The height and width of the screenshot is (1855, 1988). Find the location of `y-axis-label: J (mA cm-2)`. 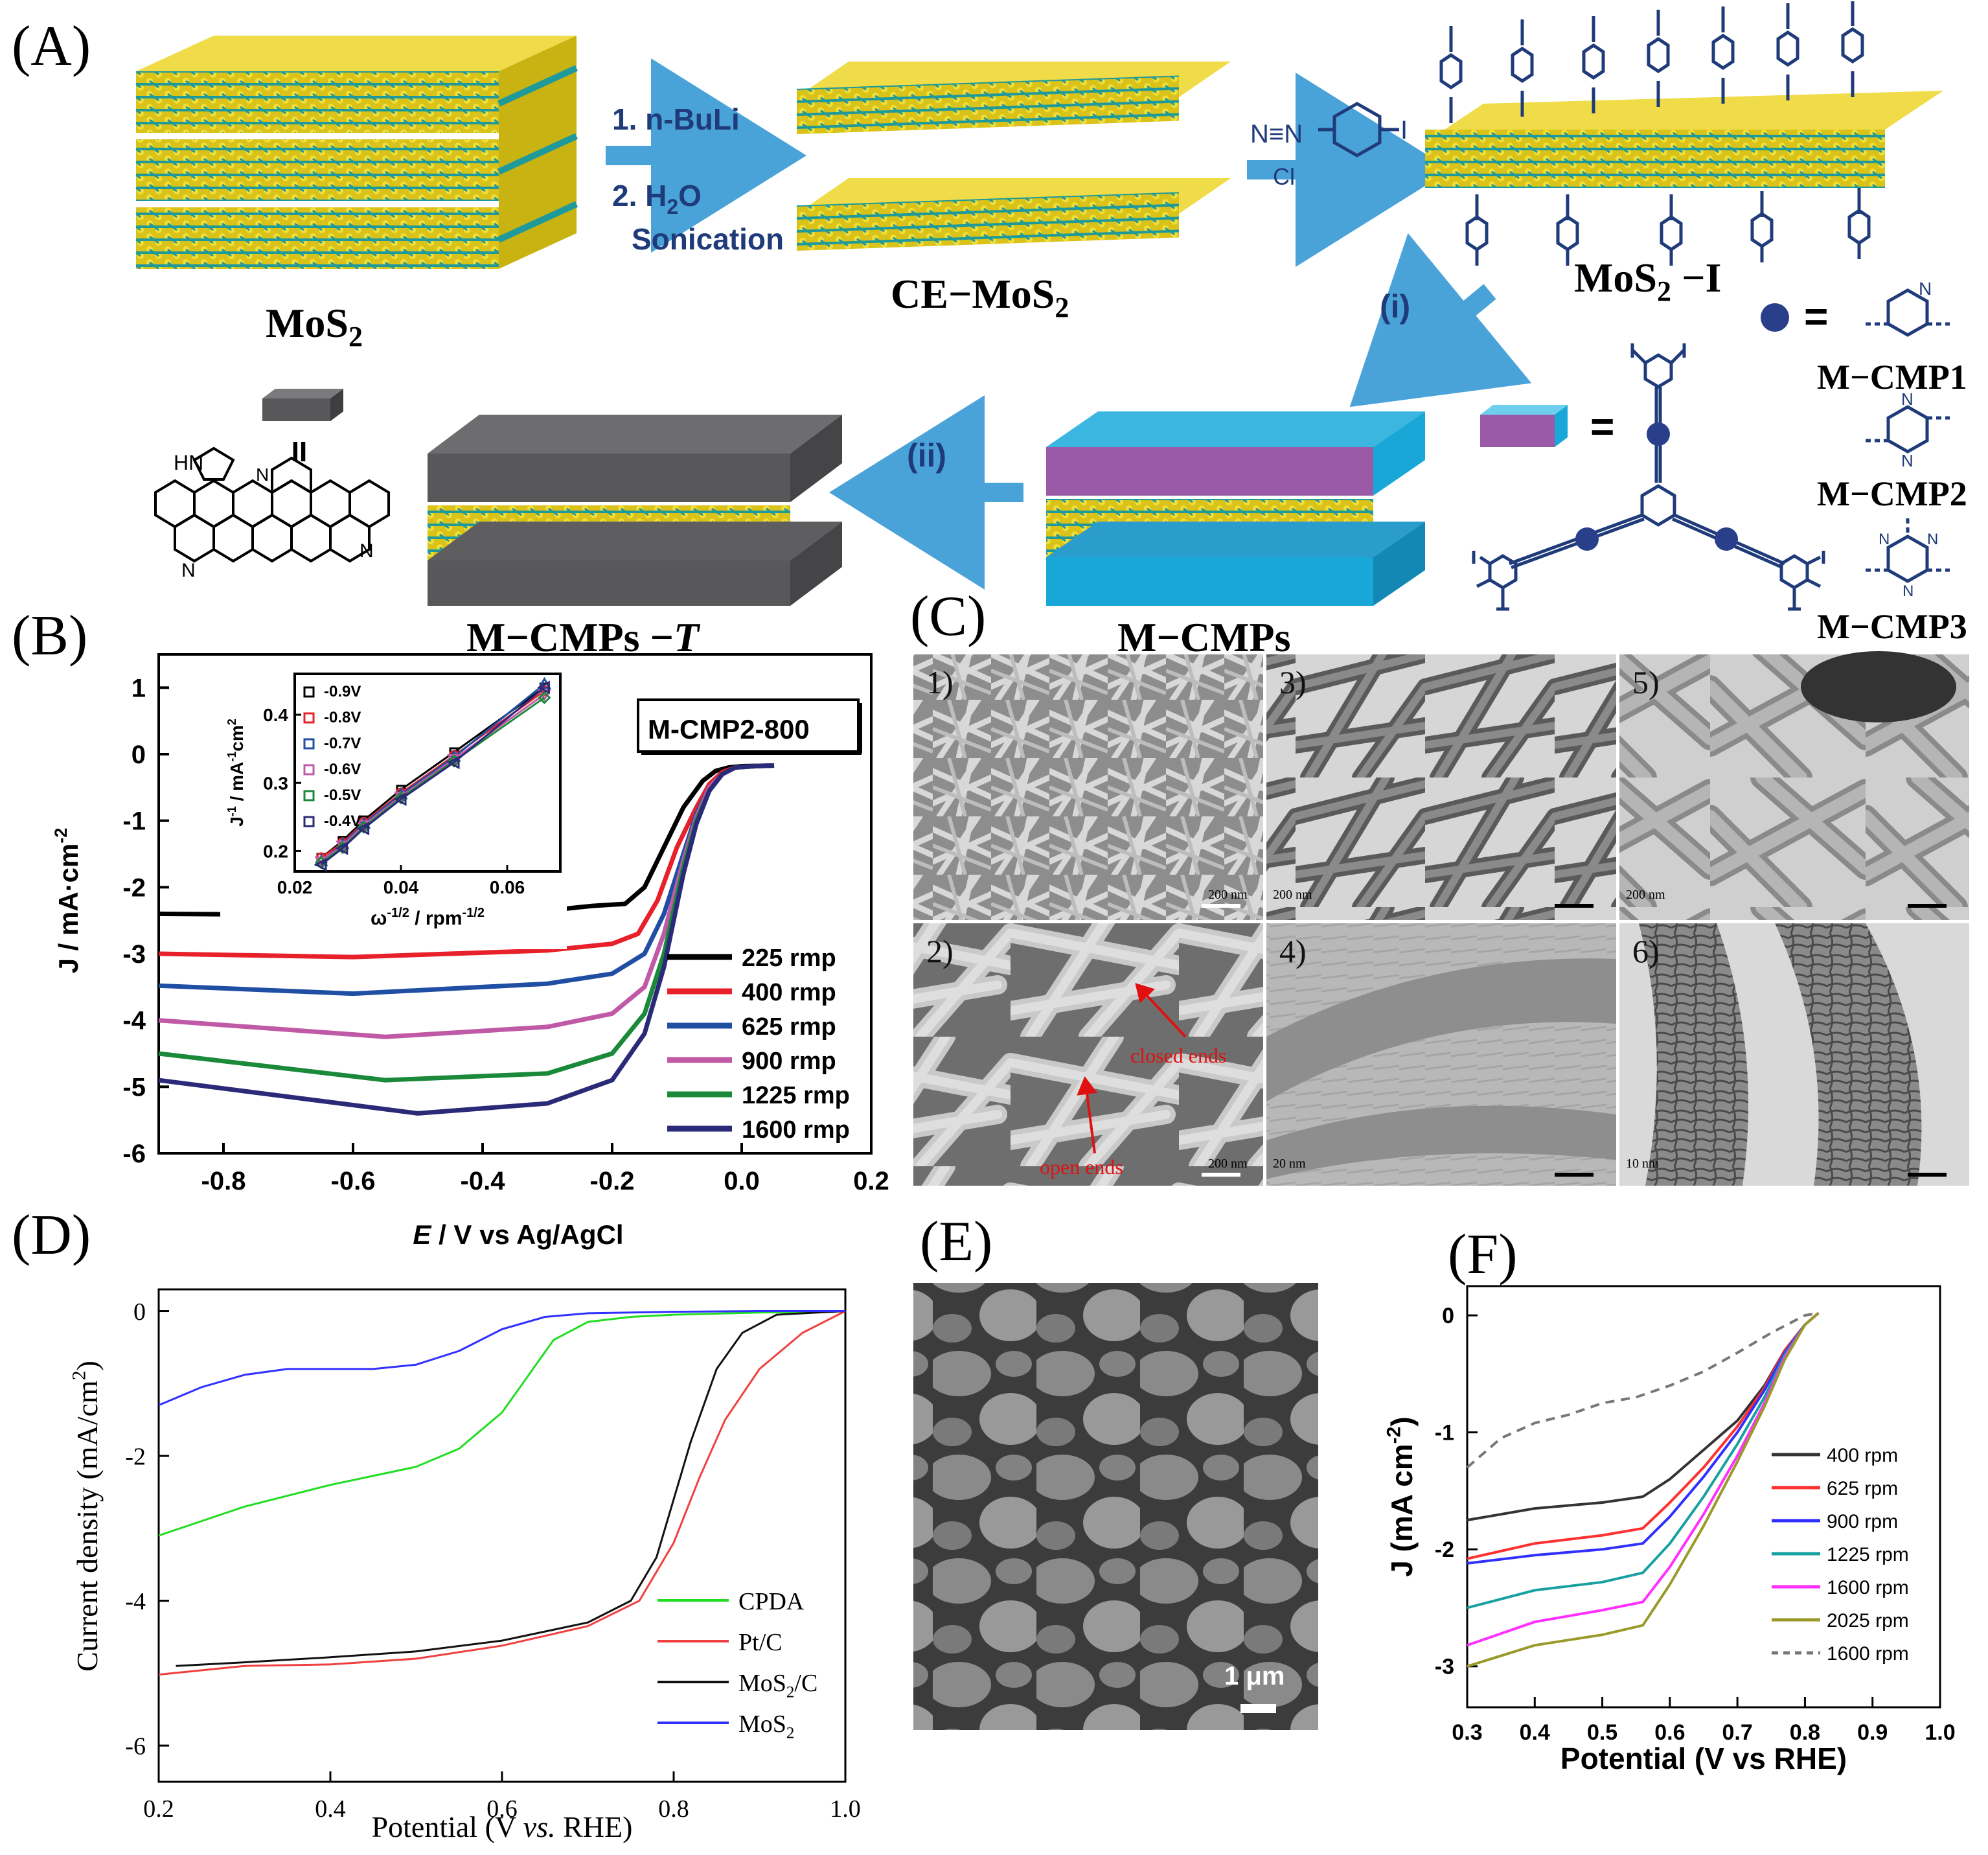

y-axis-label: J (mA cm-2) is located at coordinates (1401, 1496).